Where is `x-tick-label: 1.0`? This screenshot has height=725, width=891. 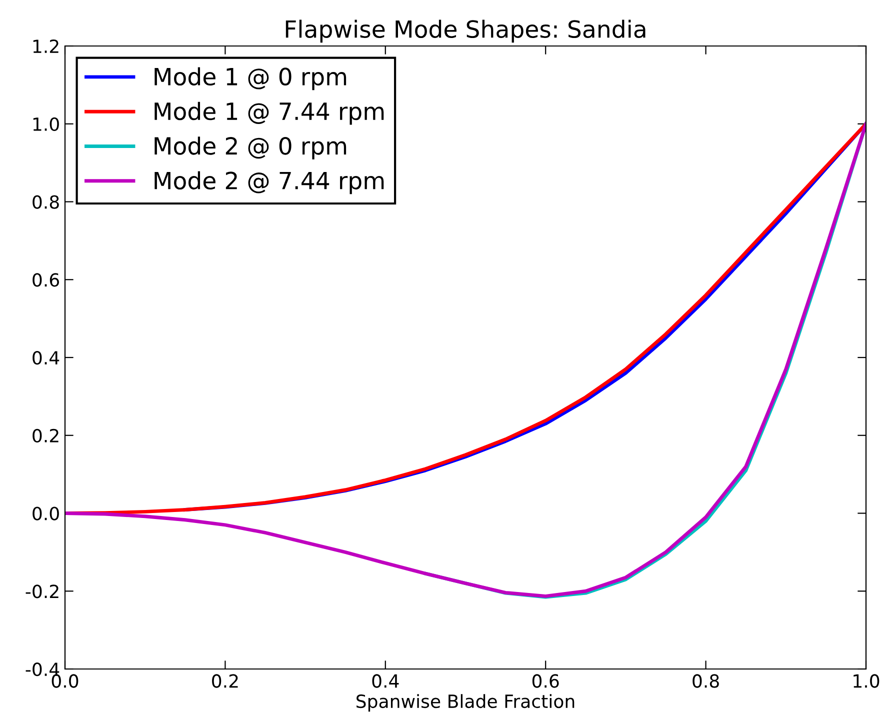 x-tick-label: 1.0 is located at coordinates (867, 681).